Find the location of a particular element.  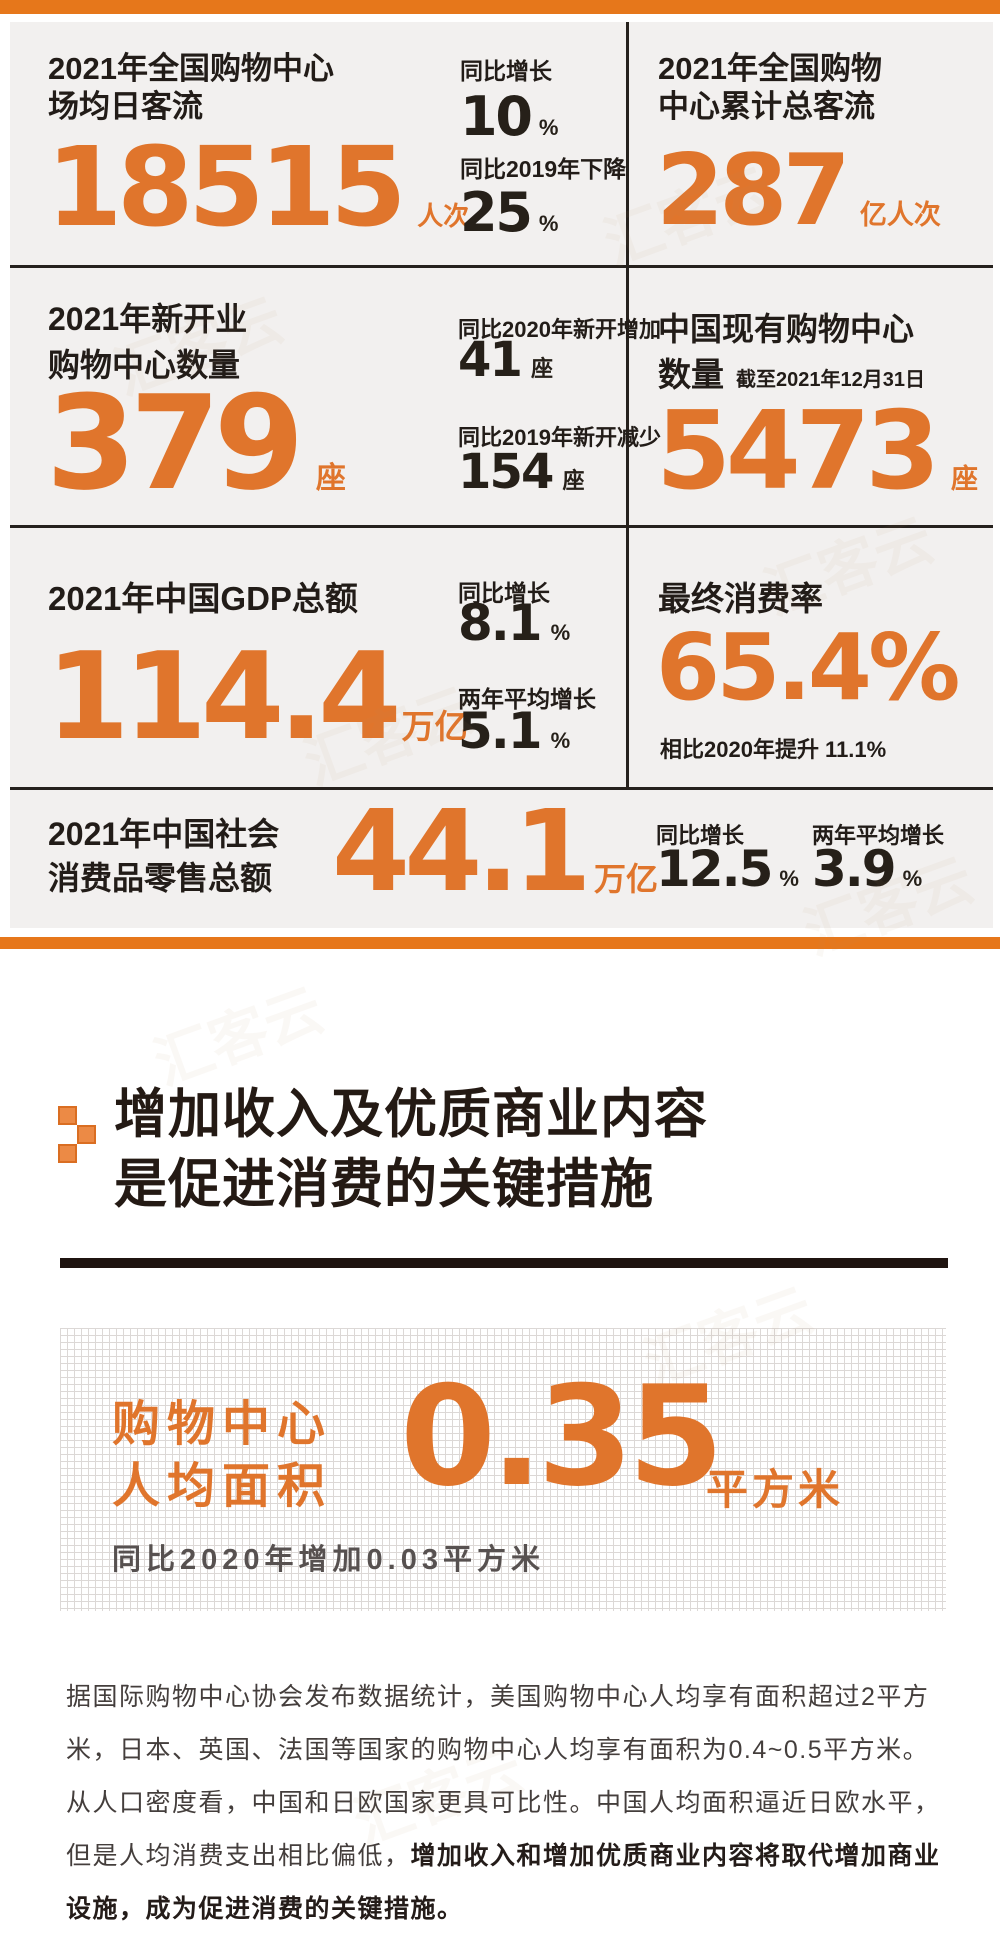

top-accent-bar is located at coordinates (500, 7).